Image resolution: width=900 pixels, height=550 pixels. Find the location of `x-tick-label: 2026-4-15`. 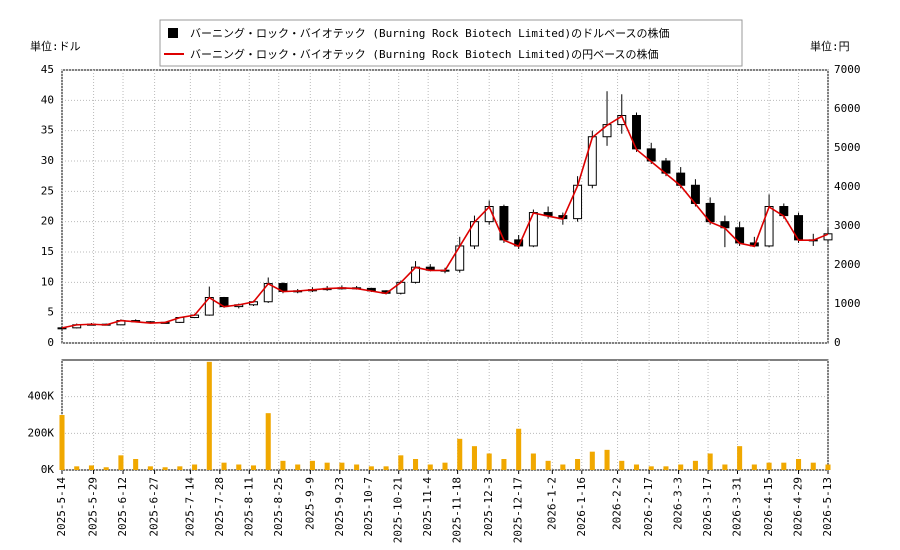

x-tick-label: 2026-4-15 is located at coordinates (768, 507).